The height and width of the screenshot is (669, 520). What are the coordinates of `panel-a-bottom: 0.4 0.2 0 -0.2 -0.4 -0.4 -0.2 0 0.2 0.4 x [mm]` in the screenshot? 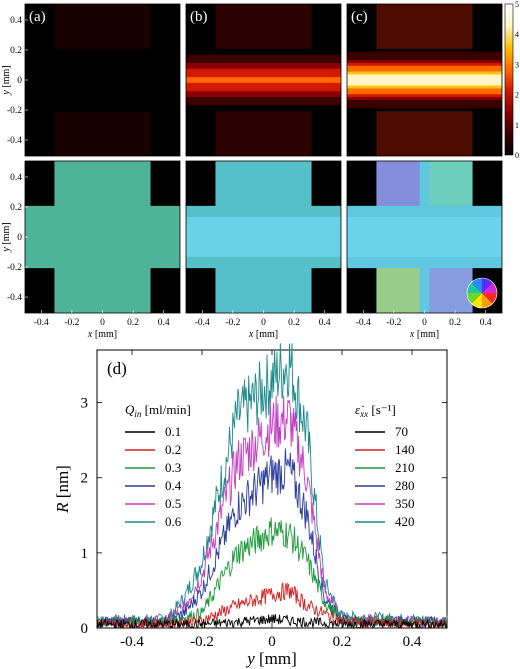 It's located at (94, 250).